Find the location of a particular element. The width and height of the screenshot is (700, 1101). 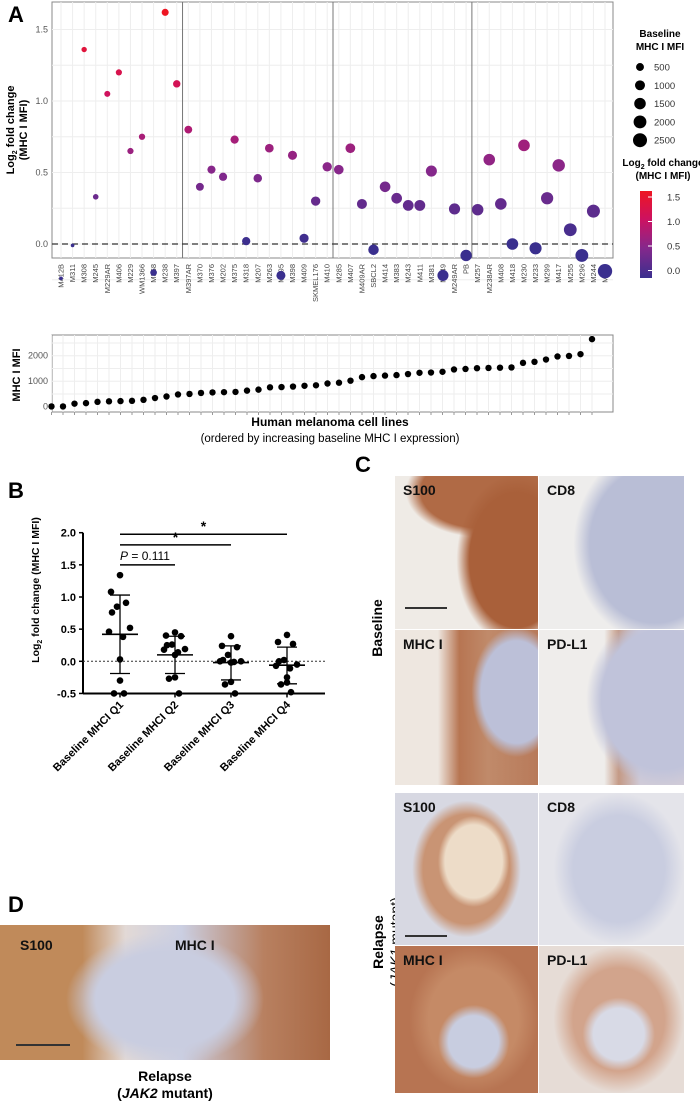

y-tick-label: 2000 is located at coordinates (38, 356).